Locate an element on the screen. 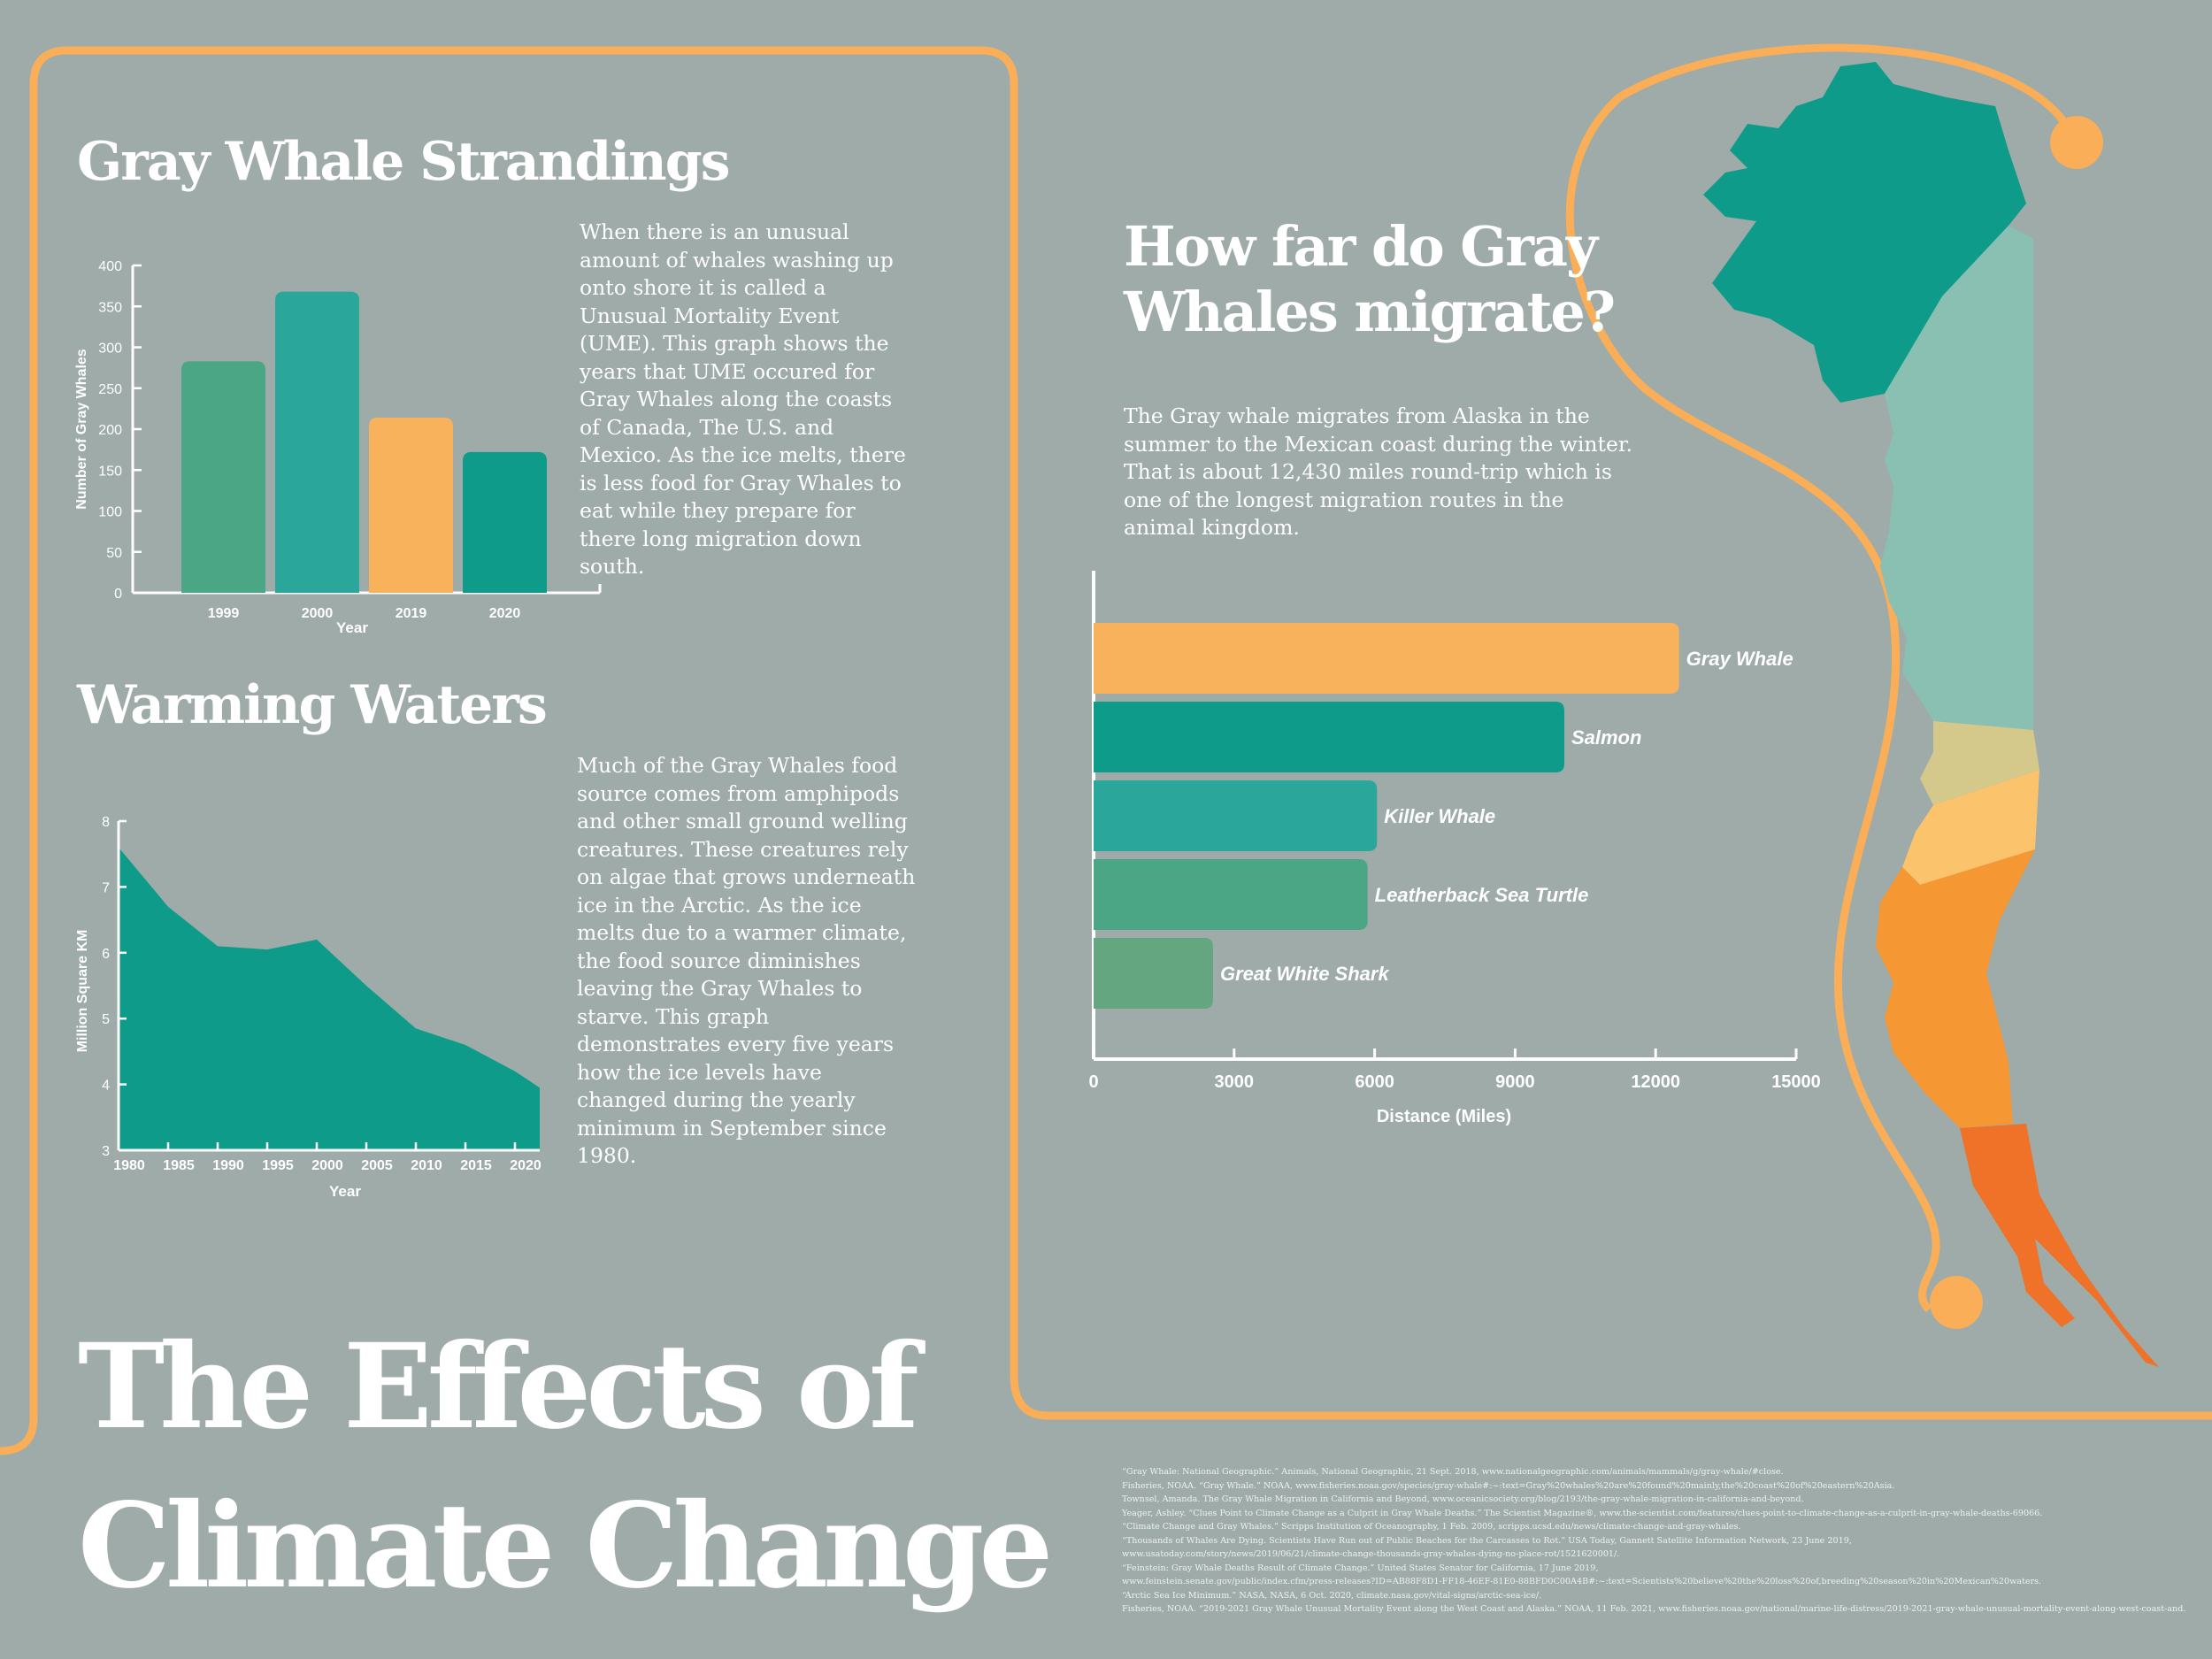 This screenshot has height=1659, width=2212. bar-1999 is located at coordinates (223, 477).